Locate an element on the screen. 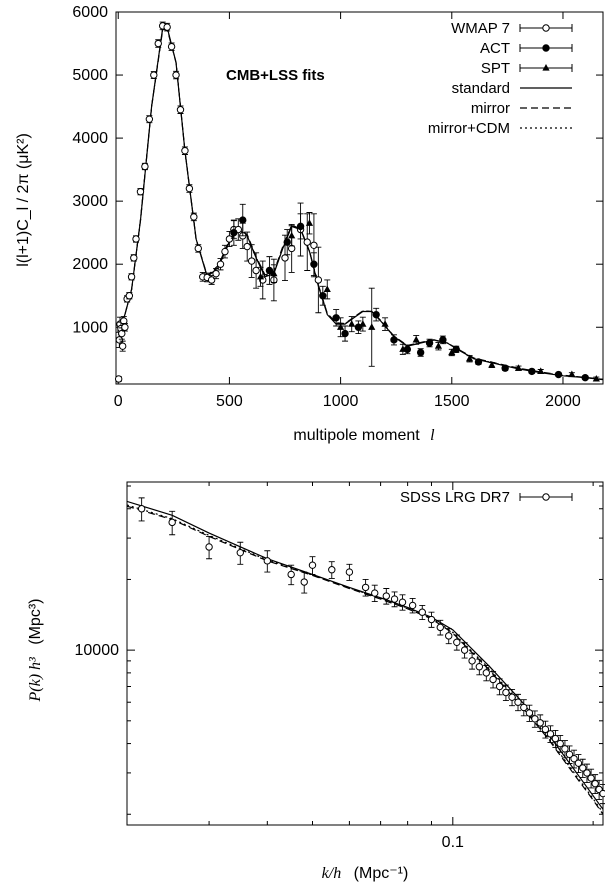 The height and width of the screenshot is (888, 605). legend-label: ACT is located at coordinates (495, 48).